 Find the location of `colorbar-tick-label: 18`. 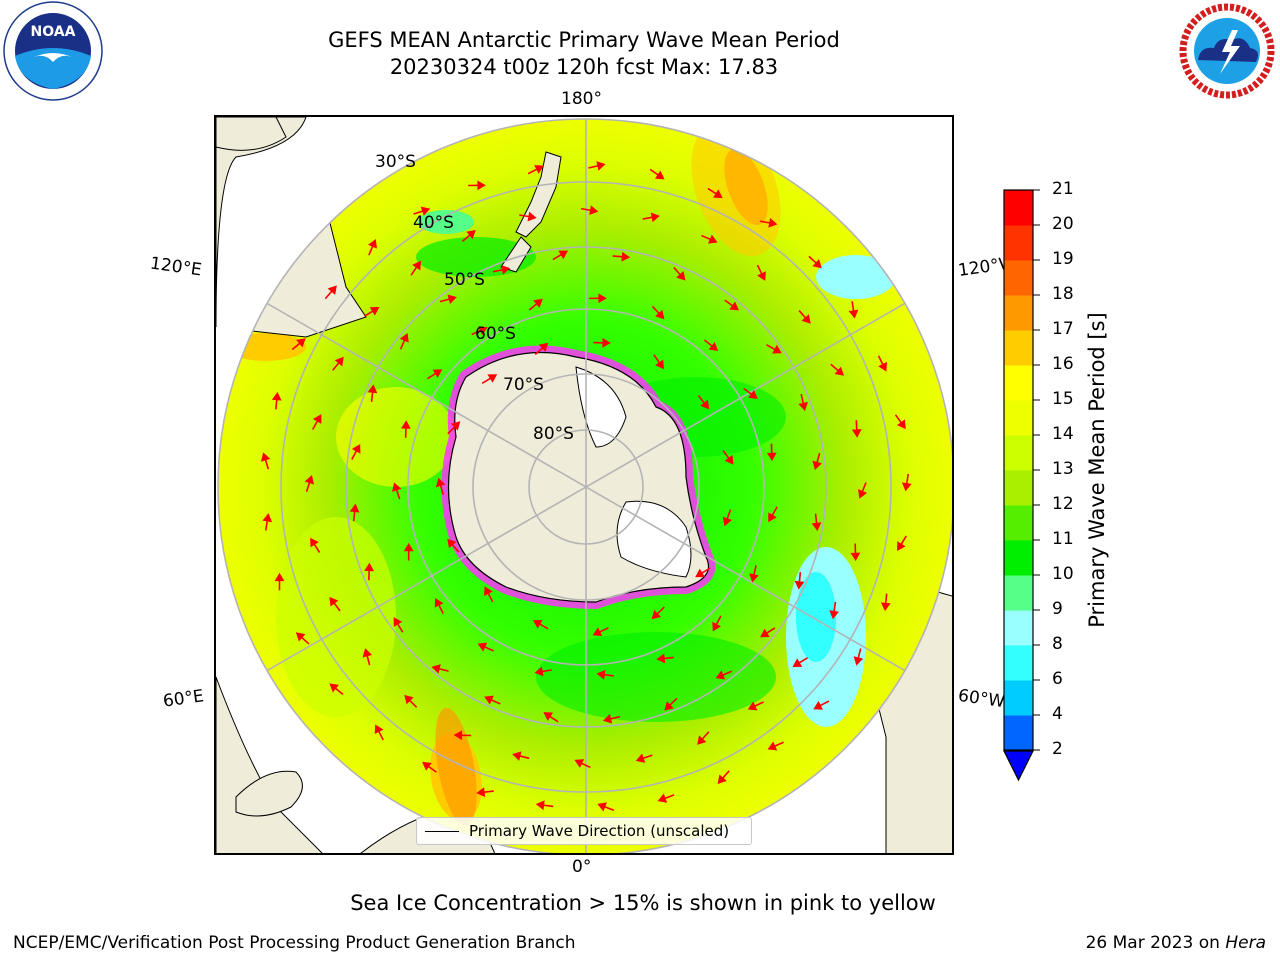

colorbar-tick-label: 18 is located at coordinates (1063, 294).